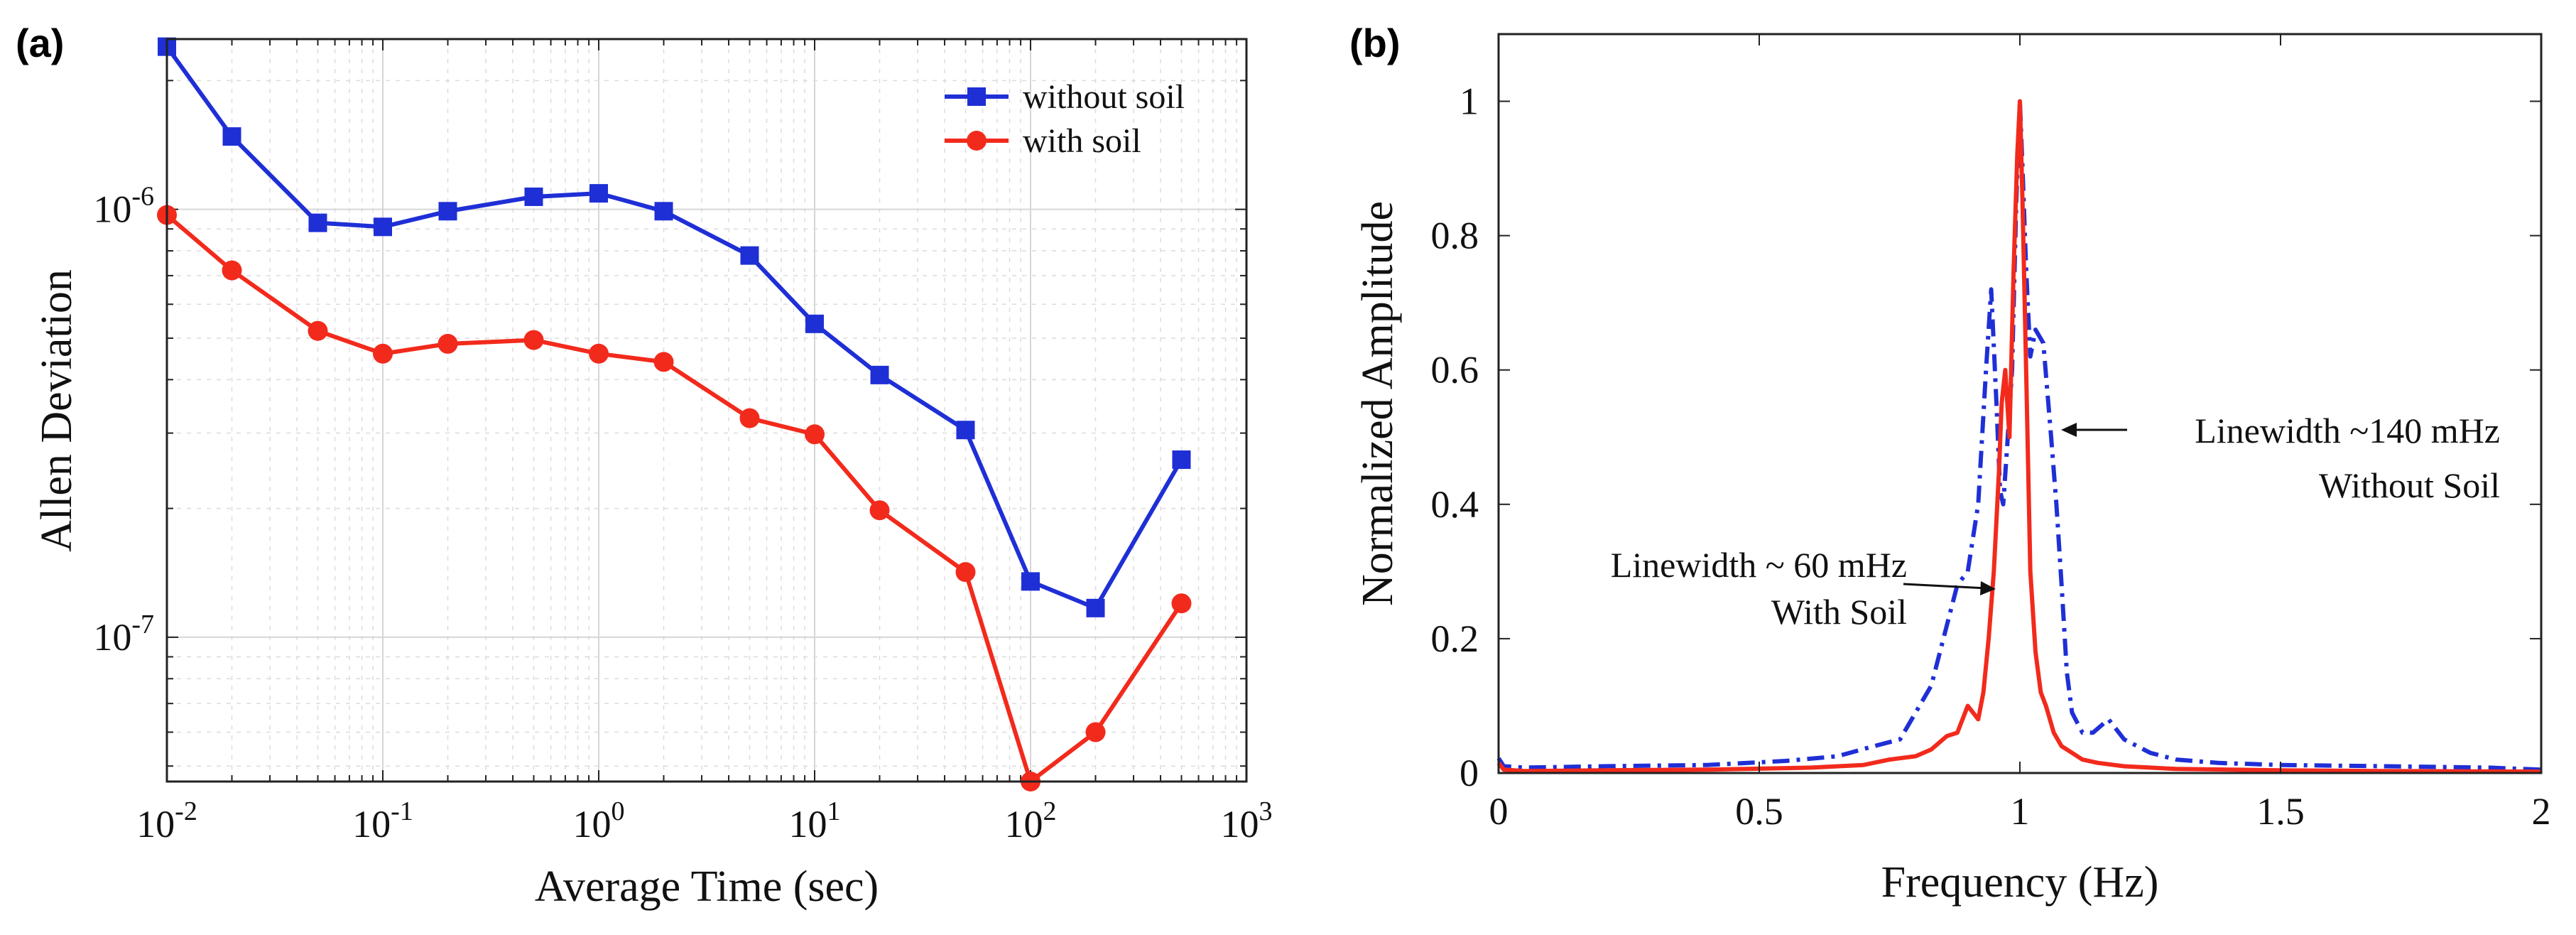 The height and width of the screenshot is (935, 2576). Describe the element at coordinates (1469, 773) in the screenshot. I see `y-tick-label: 0` at that location.